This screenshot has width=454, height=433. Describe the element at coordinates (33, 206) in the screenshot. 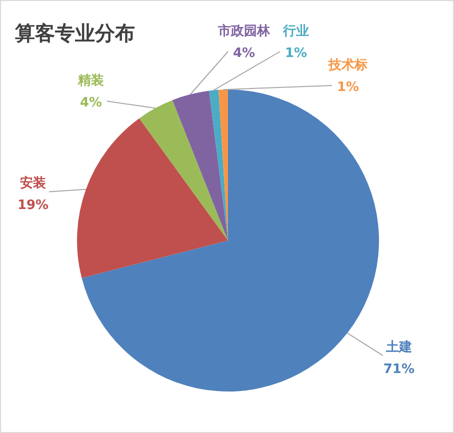

I see `data-label: 19%` at that location.